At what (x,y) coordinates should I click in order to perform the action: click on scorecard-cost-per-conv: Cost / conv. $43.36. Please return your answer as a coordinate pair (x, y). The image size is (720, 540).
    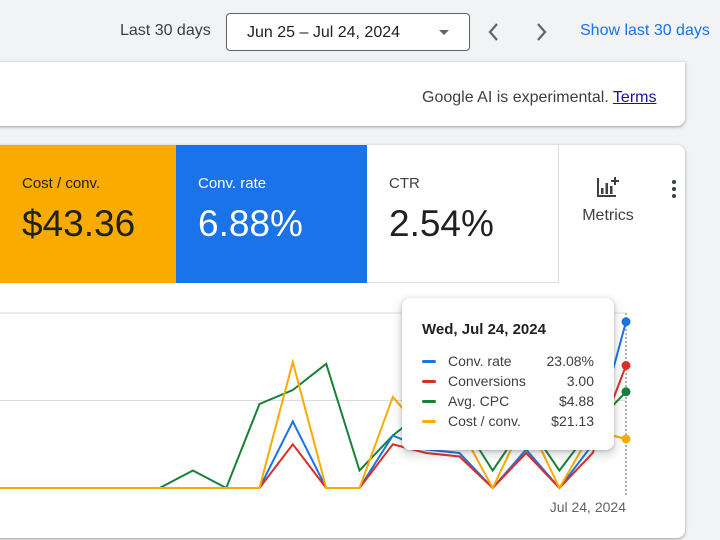
    Looking at the image, I should click on (88, 214).